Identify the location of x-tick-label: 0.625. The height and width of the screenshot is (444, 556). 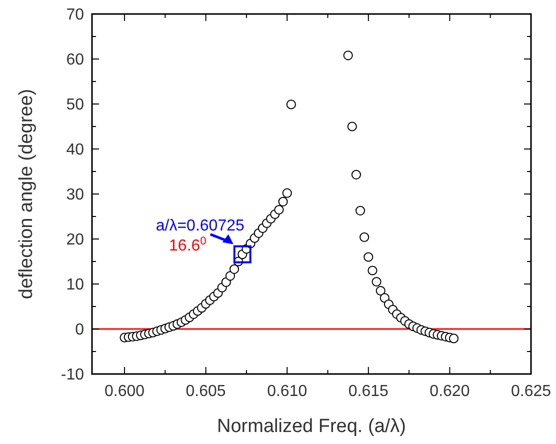
(531, 391).